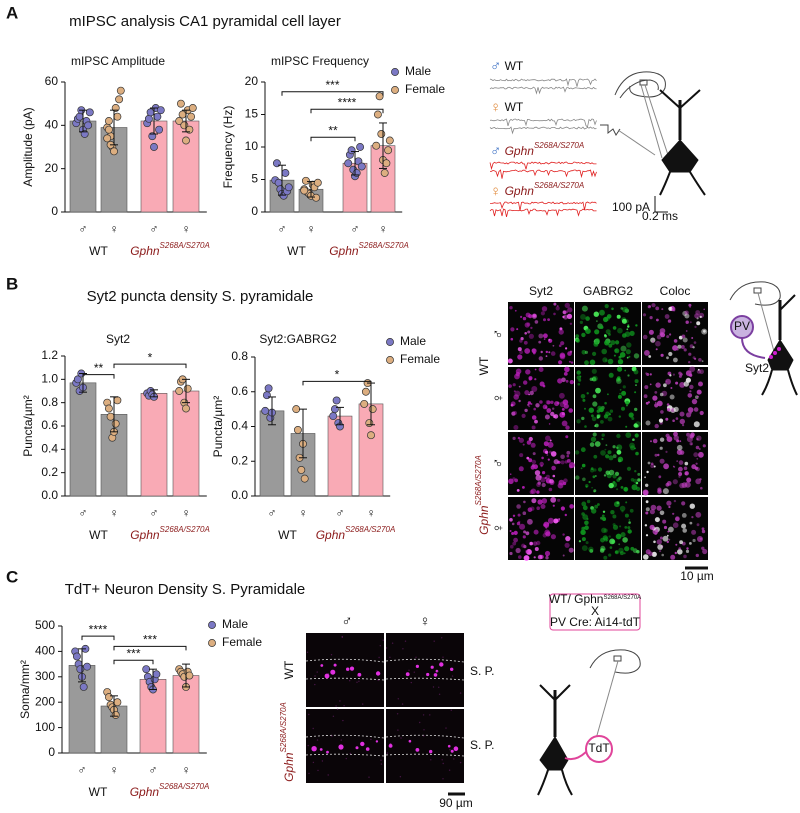 This screenshot has width=800, height=813. I want to click on significance-label: ***, so click(133, 653).